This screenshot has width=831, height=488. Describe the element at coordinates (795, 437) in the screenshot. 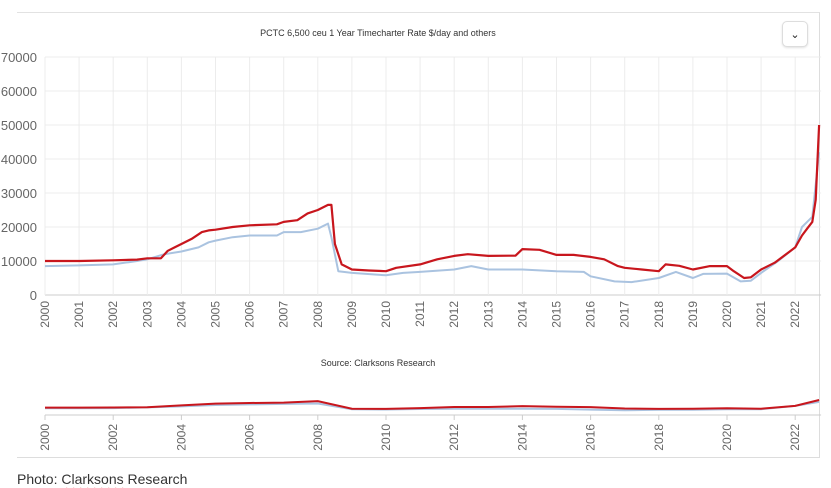

I see `navigator-tick-label: 2022` at that location.